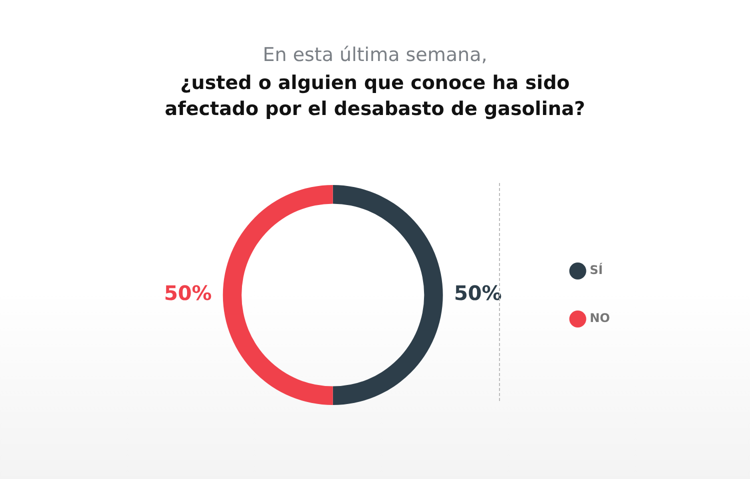 The image size is (750, 479). What do you see at coordinates (600, 318) in the screenshot?
I see `legend-label: NO` at bounding box center [600, 318].